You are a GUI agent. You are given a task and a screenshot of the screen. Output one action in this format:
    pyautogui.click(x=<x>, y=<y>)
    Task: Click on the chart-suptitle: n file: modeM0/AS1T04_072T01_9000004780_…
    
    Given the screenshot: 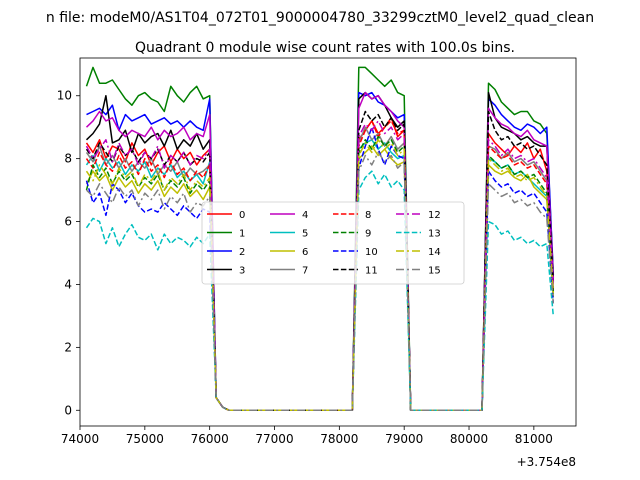 What is the action you would take?
    pyautogui.click(x=320, y=18)
    